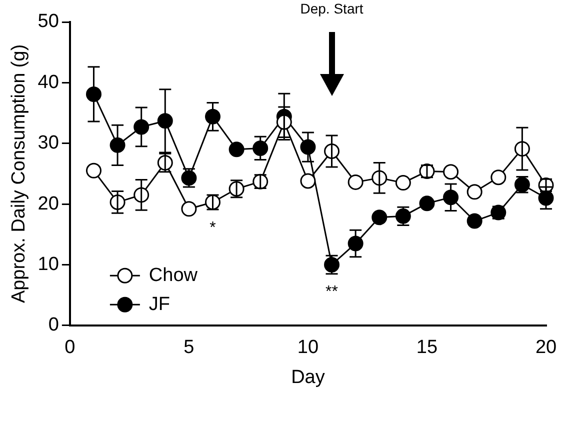 The image size is (572, 433). I want to click on annotation: **, so click(332, 291).